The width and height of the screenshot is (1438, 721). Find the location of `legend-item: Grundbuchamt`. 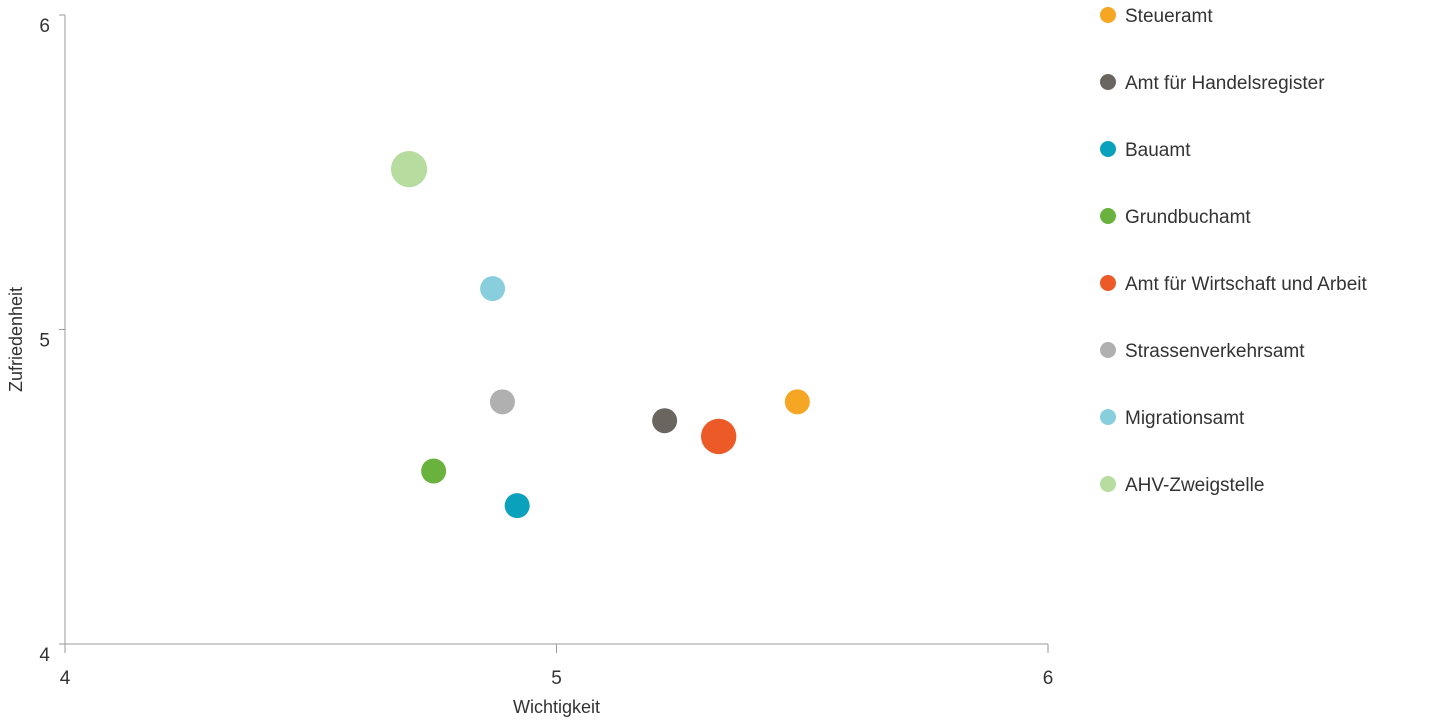

legend-item: Grundbuchamt is located at coordinates (1175, 217).